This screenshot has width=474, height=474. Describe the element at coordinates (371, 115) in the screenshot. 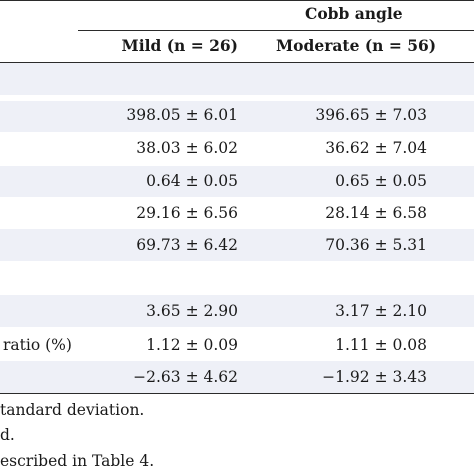

I see `moderate-value: 396.65 ± 7.03` at that location.